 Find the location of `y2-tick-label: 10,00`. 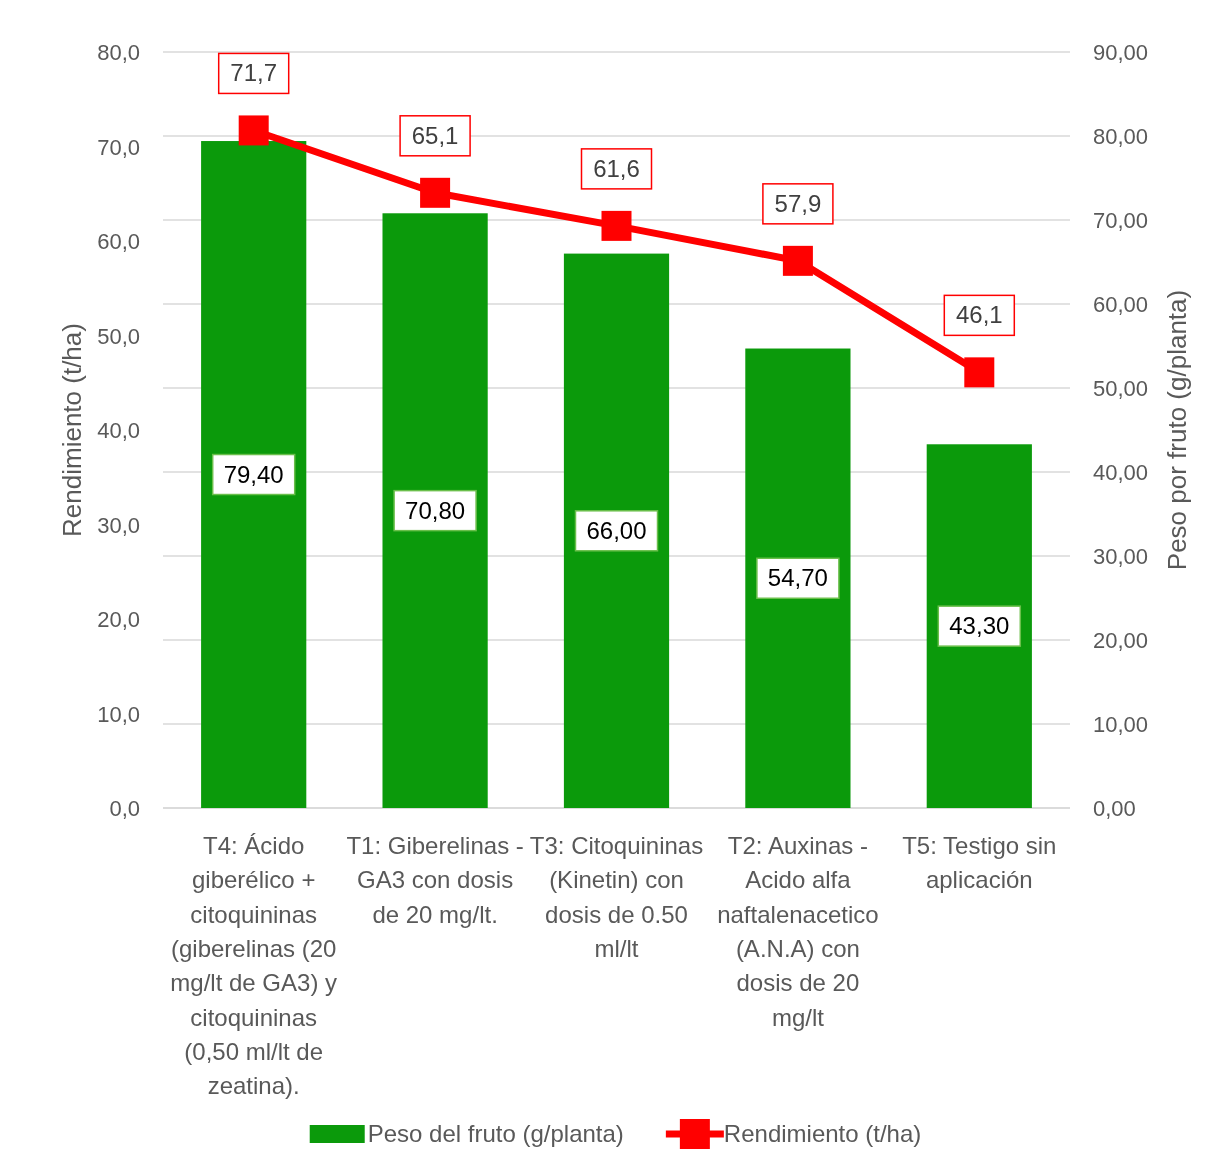

y2-tick-label: 10,00 is located at coordinates (1121, 724).